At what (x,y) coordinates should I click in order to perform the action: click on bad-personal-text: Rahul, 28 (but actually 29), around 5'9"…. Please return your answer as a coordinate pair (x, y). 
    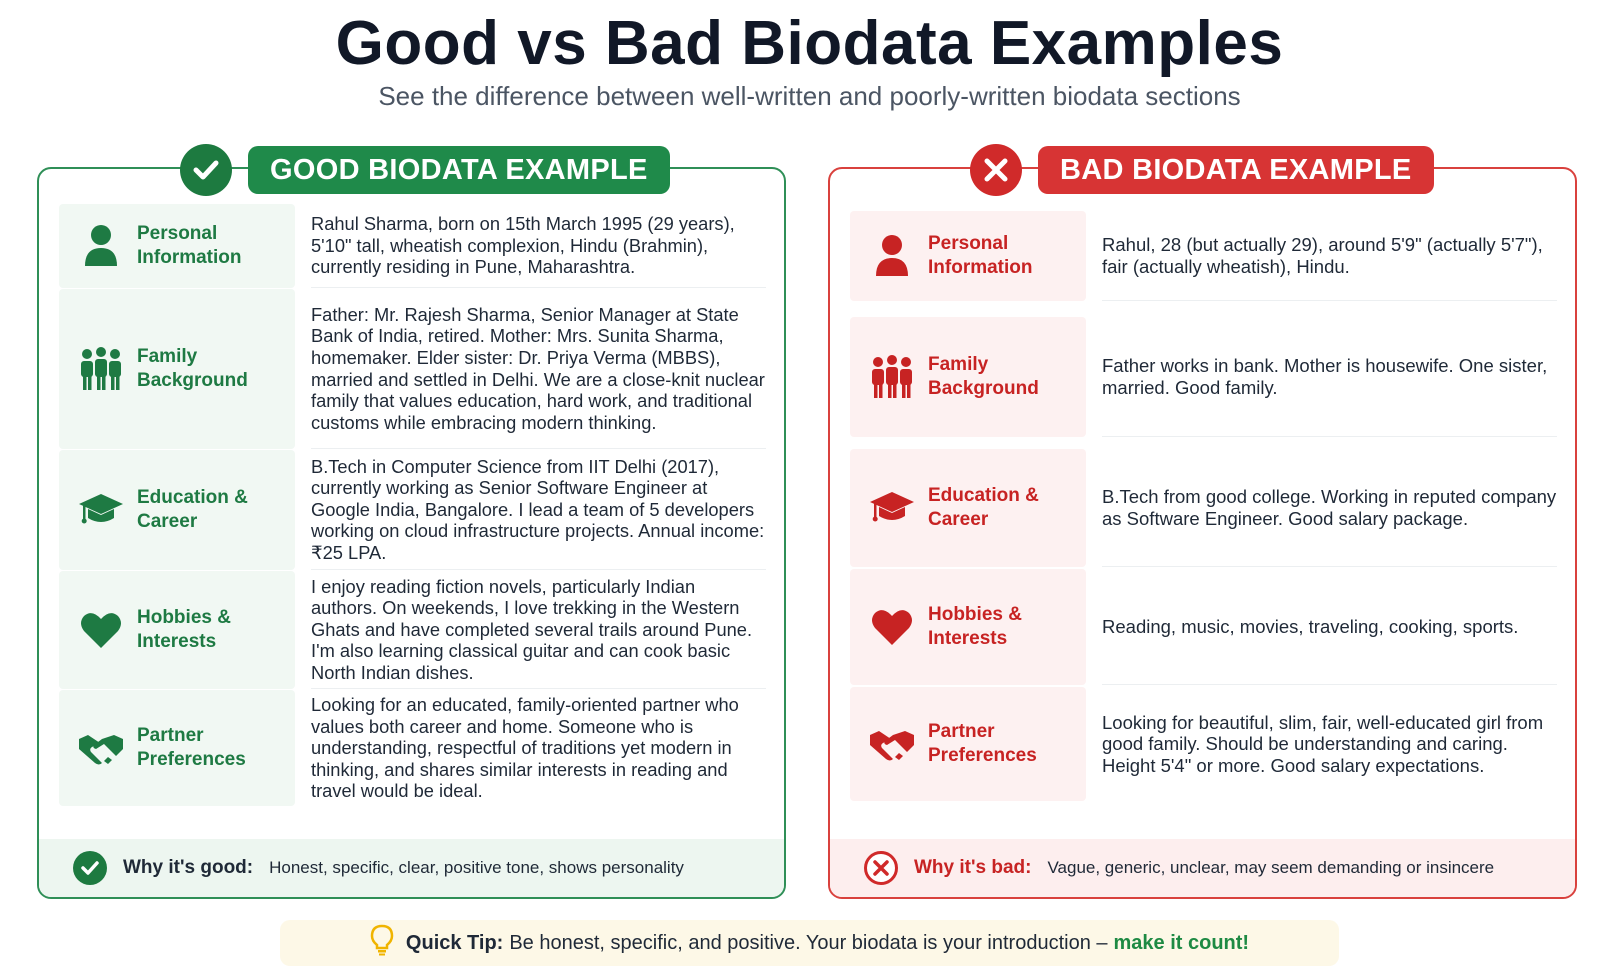
    Looking at the image, I should click on (1329, 256).